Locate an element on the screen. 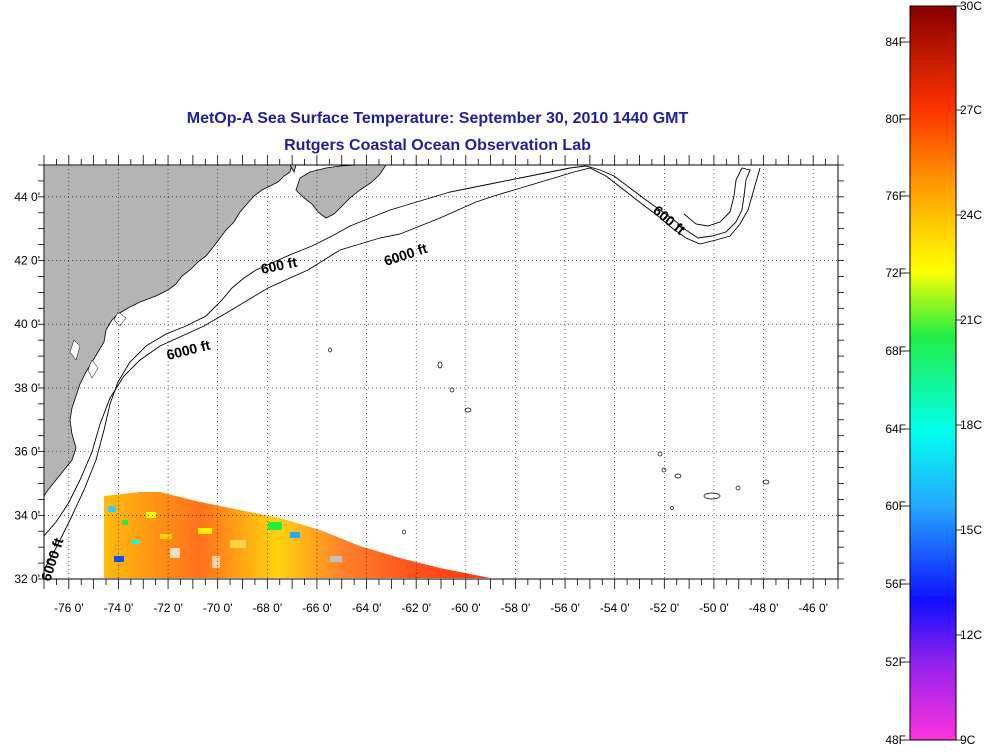  lon-tick-label: -46 0' is located at coordinates (813, 608).